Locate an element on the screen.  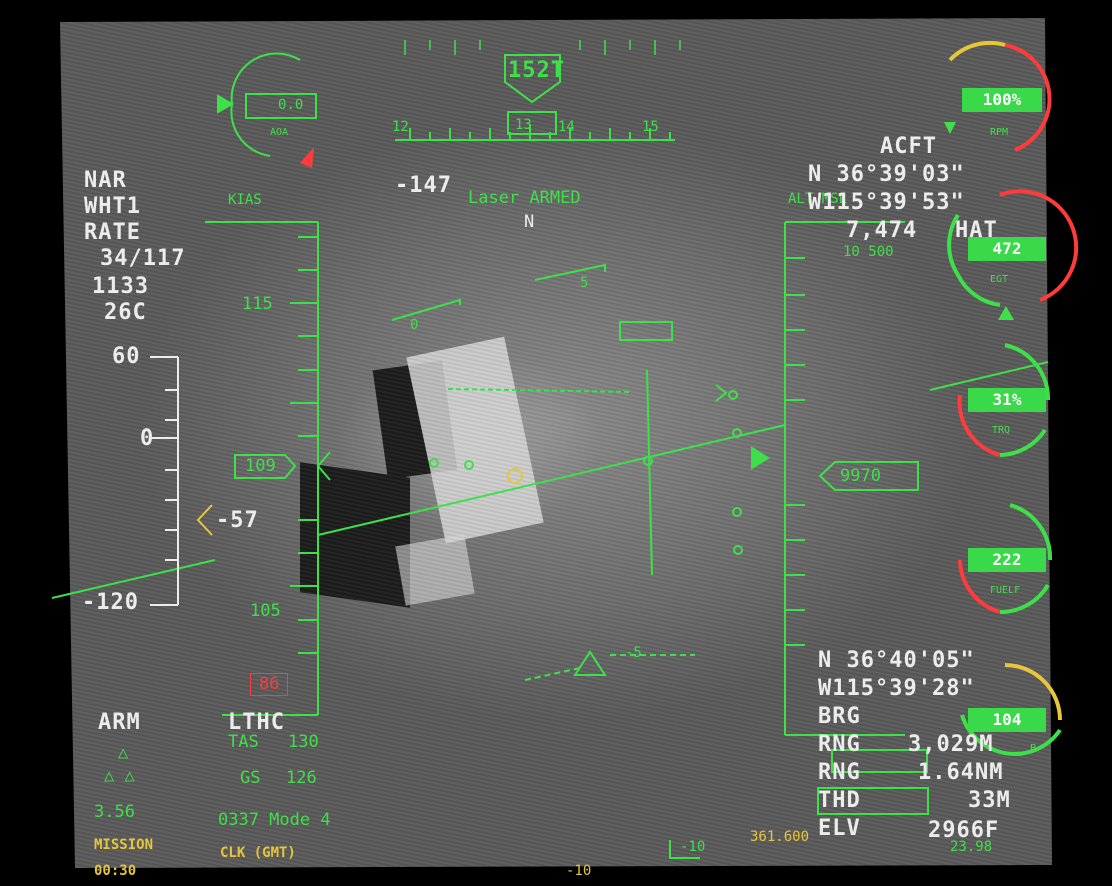
trq-value: 31% is located at coordinates (1007, 400).